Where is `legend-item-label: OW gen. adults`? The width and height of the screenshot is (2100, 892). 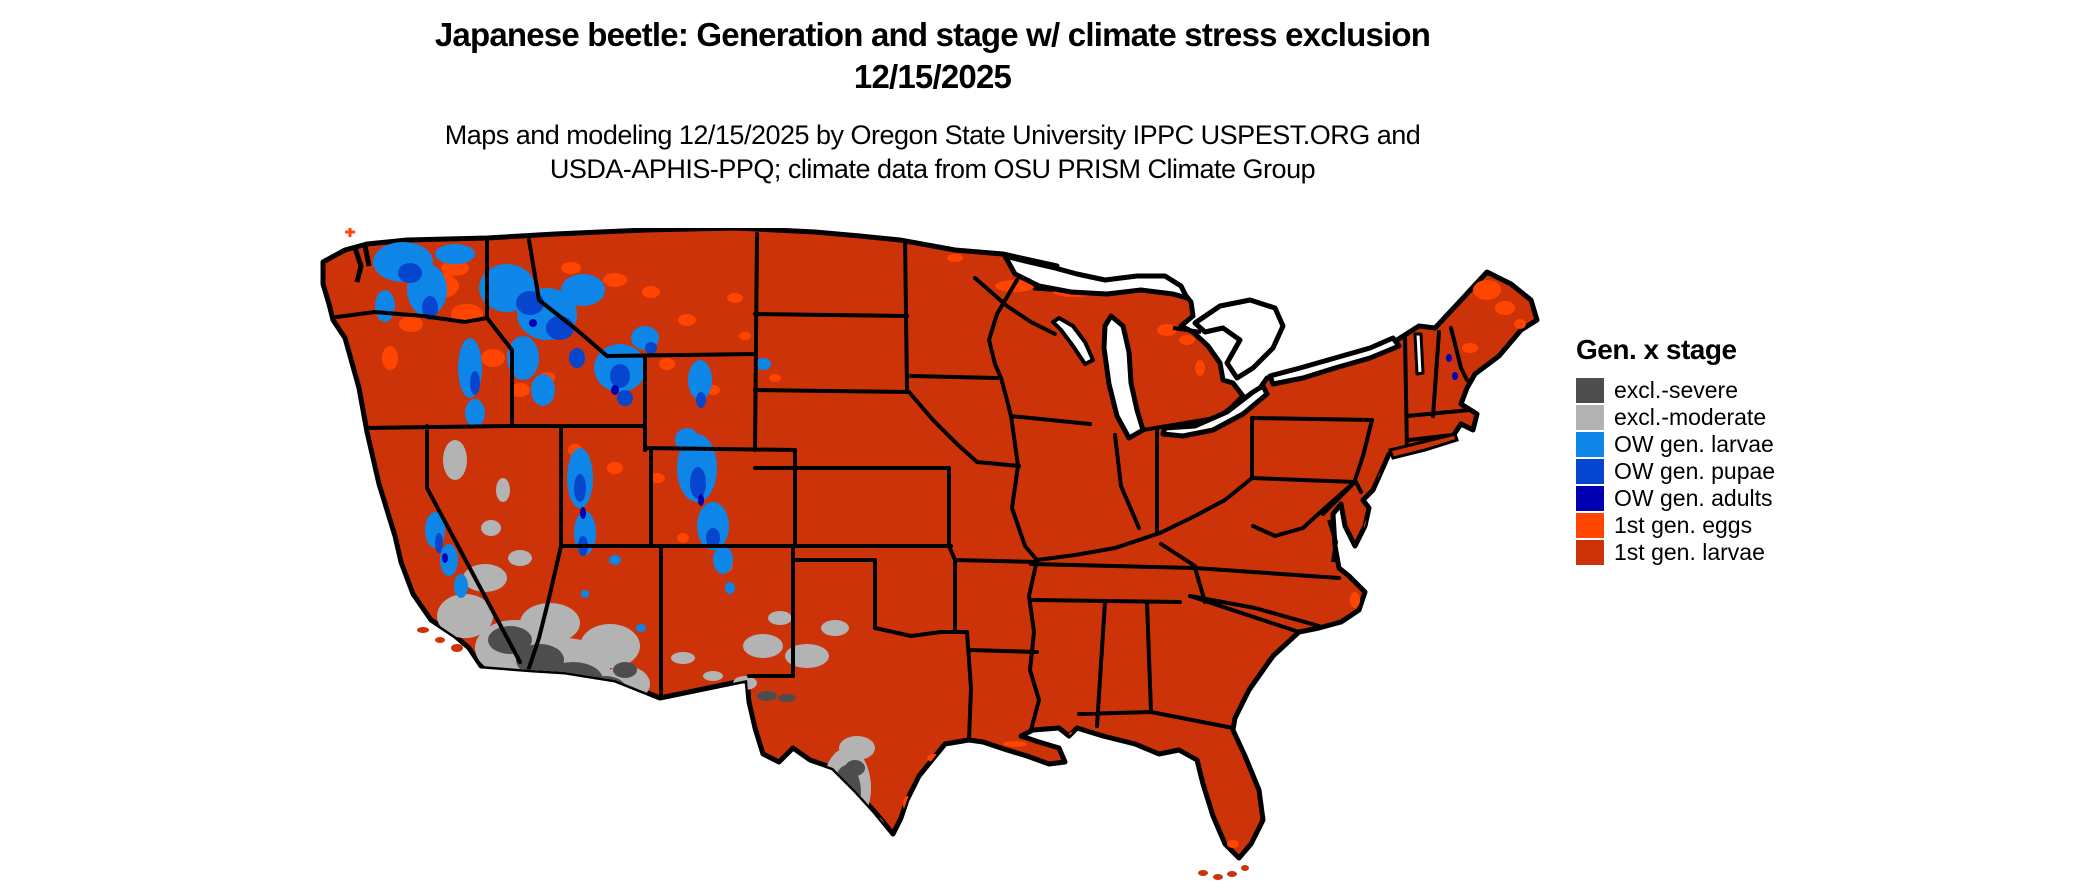 legend-item-label: OW gen. adults is located at coordinates (1693, 498).